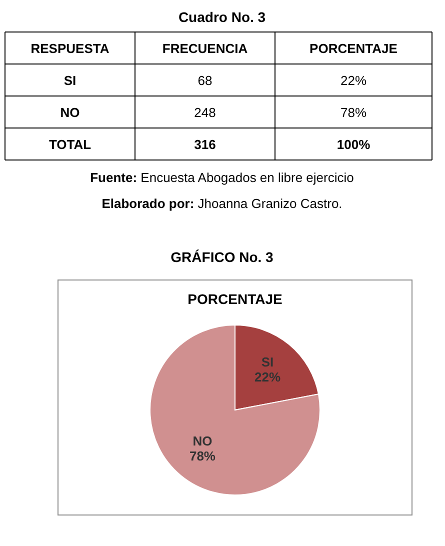 Image resolution: width=445 pixels, height=546 pixels. What do you see at coordinates (353, 112) in the screenshot?
I see `text: 78%` at bounding box center [353, 112].